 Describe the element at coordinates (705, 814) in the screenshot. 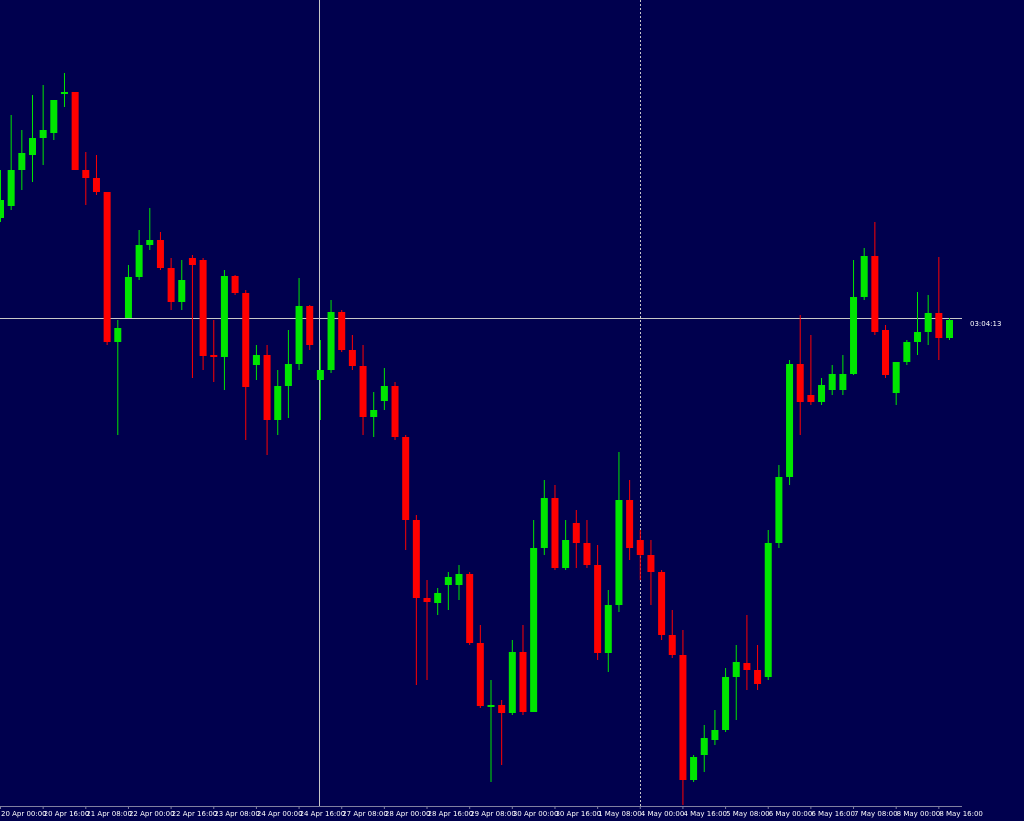

I see `x-tick-label: 4 May 16:00` at that location.